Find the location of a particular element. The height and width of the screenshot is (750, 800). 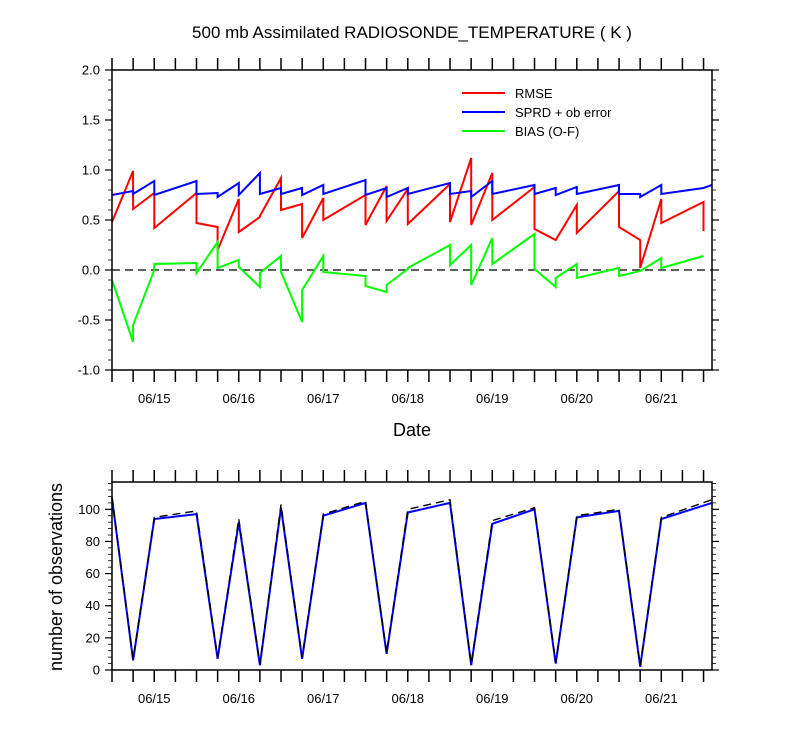

y-tick-label: 80 is located at coordinates (93, 541).